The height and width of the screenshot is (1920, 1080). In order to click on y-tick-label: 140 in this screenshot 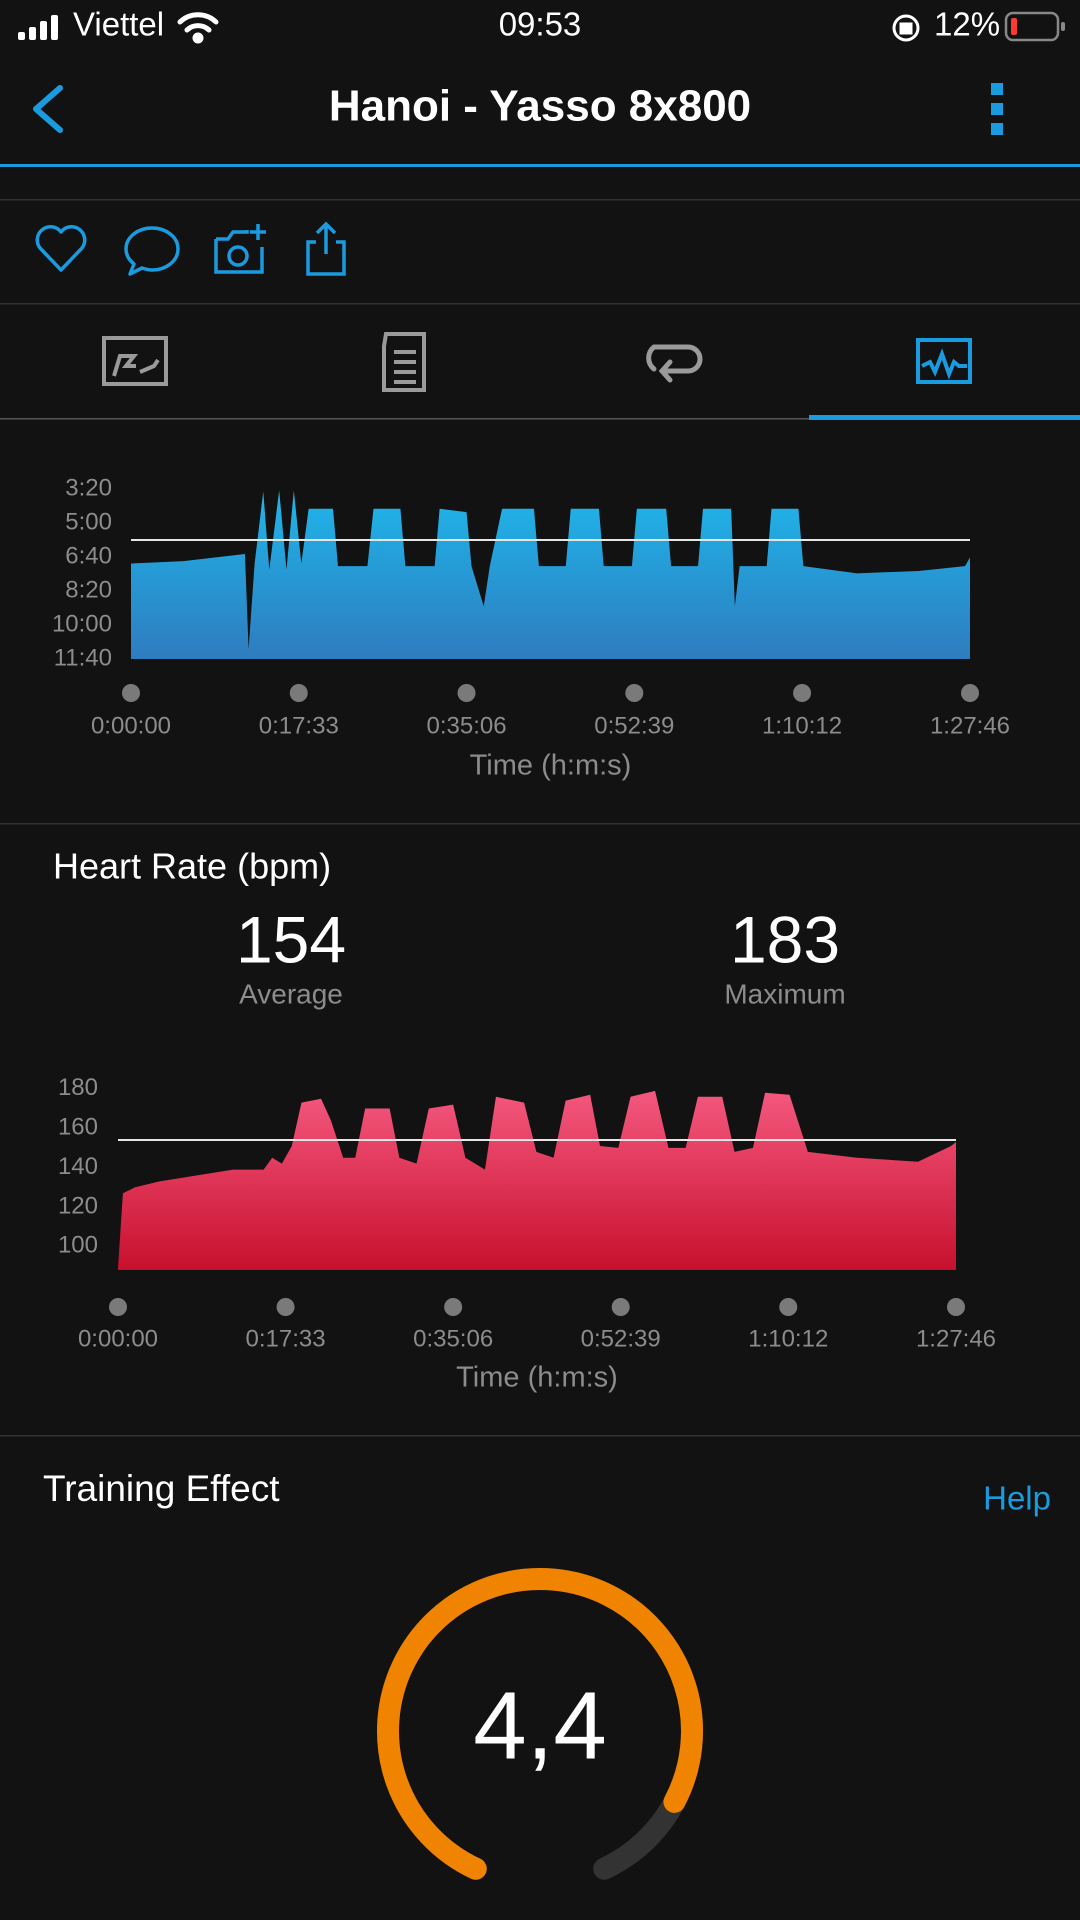, I will do `click(78, 1166)`.